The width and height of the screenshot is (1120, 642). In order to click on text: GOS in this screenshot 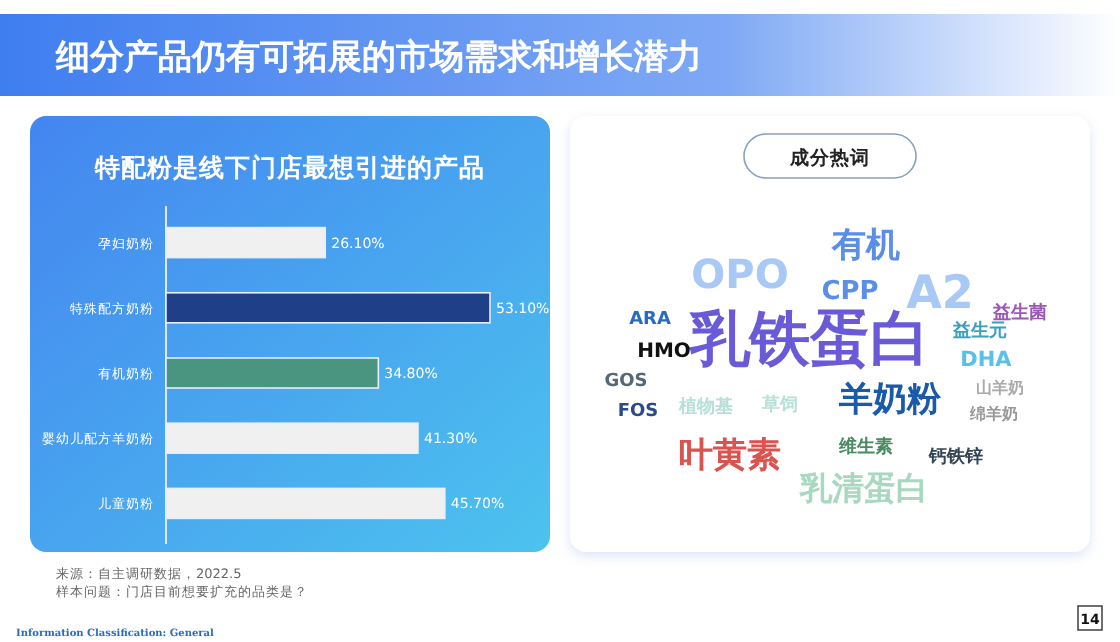, I will do `click(626, 382)`.